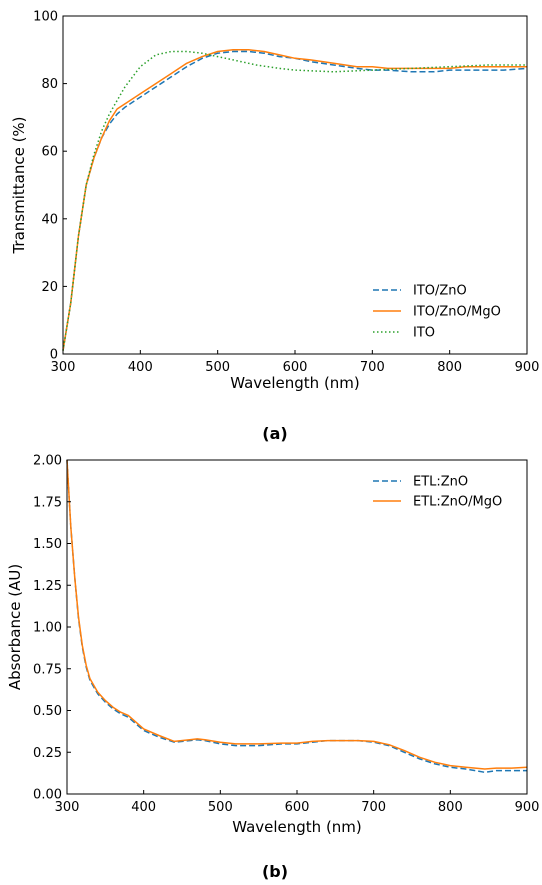 This screenshot has height=885, width=542. What do you see at coordinates (47, 669) in the screenshot?
I see `y-tick-label: 0.75` at bounding box center [47, 669].